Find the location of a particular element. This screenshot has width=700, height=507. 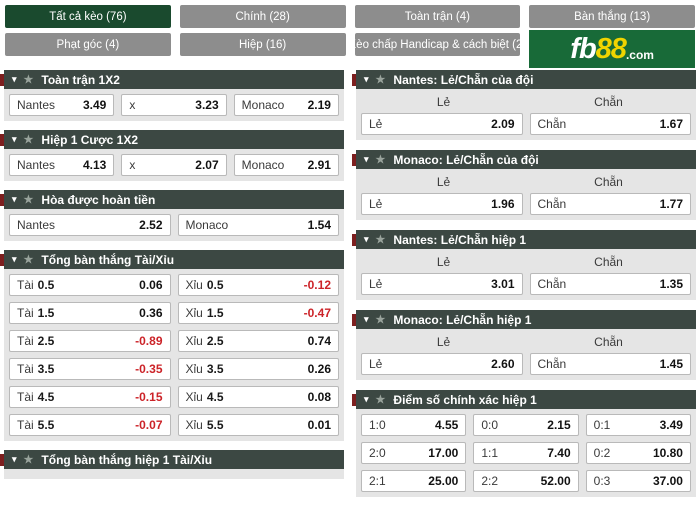

tab-all-odds: Tất cả kèo (76) is located at coordinates (88, 16).